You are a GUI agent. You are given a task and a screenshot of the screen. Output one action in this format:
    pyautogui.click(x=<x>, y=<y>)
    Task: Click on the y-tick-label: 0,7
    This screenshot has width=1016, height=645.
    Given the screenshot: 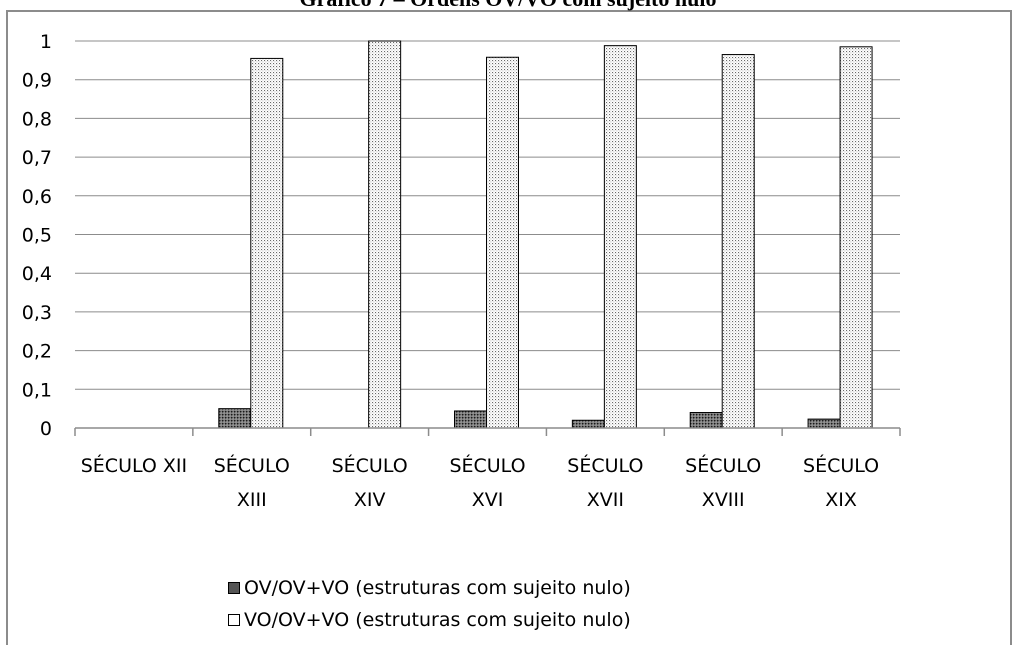 What is the action you would take?
    pyautogui.click(x=37, y=158)
    